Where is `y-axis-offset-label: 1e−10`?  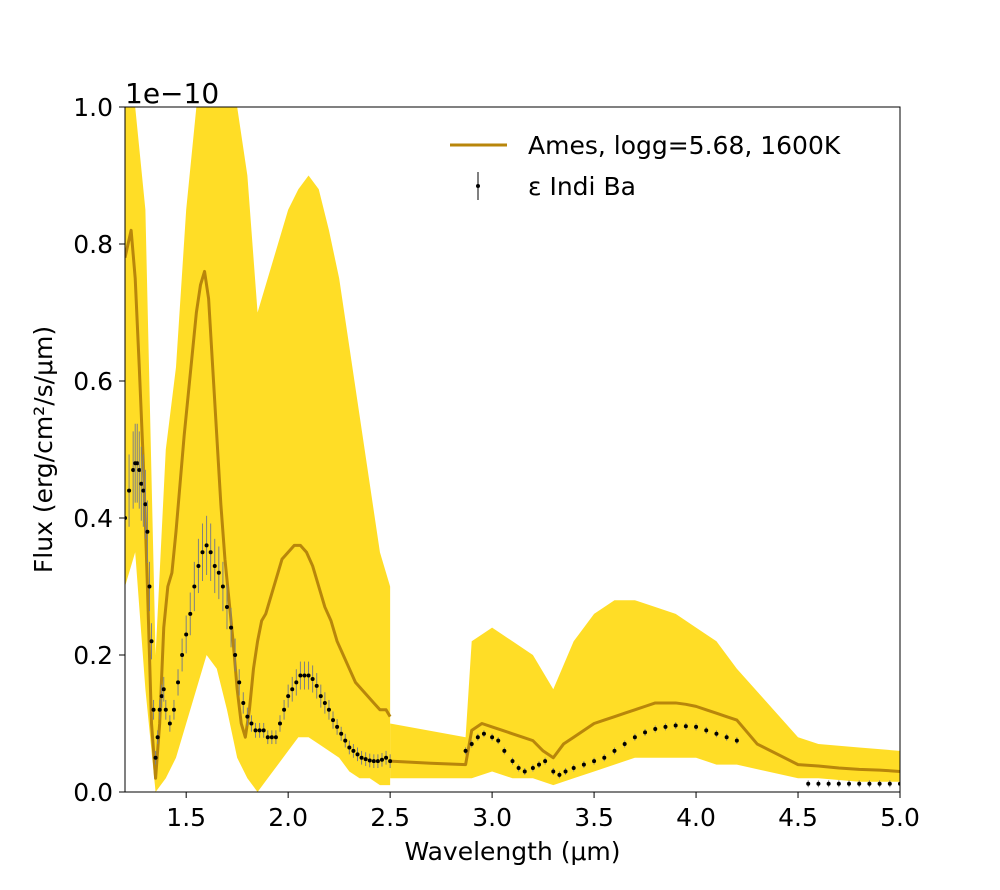 y-axis-offset-label: 1e−10 is located at coordinates (172, 93).